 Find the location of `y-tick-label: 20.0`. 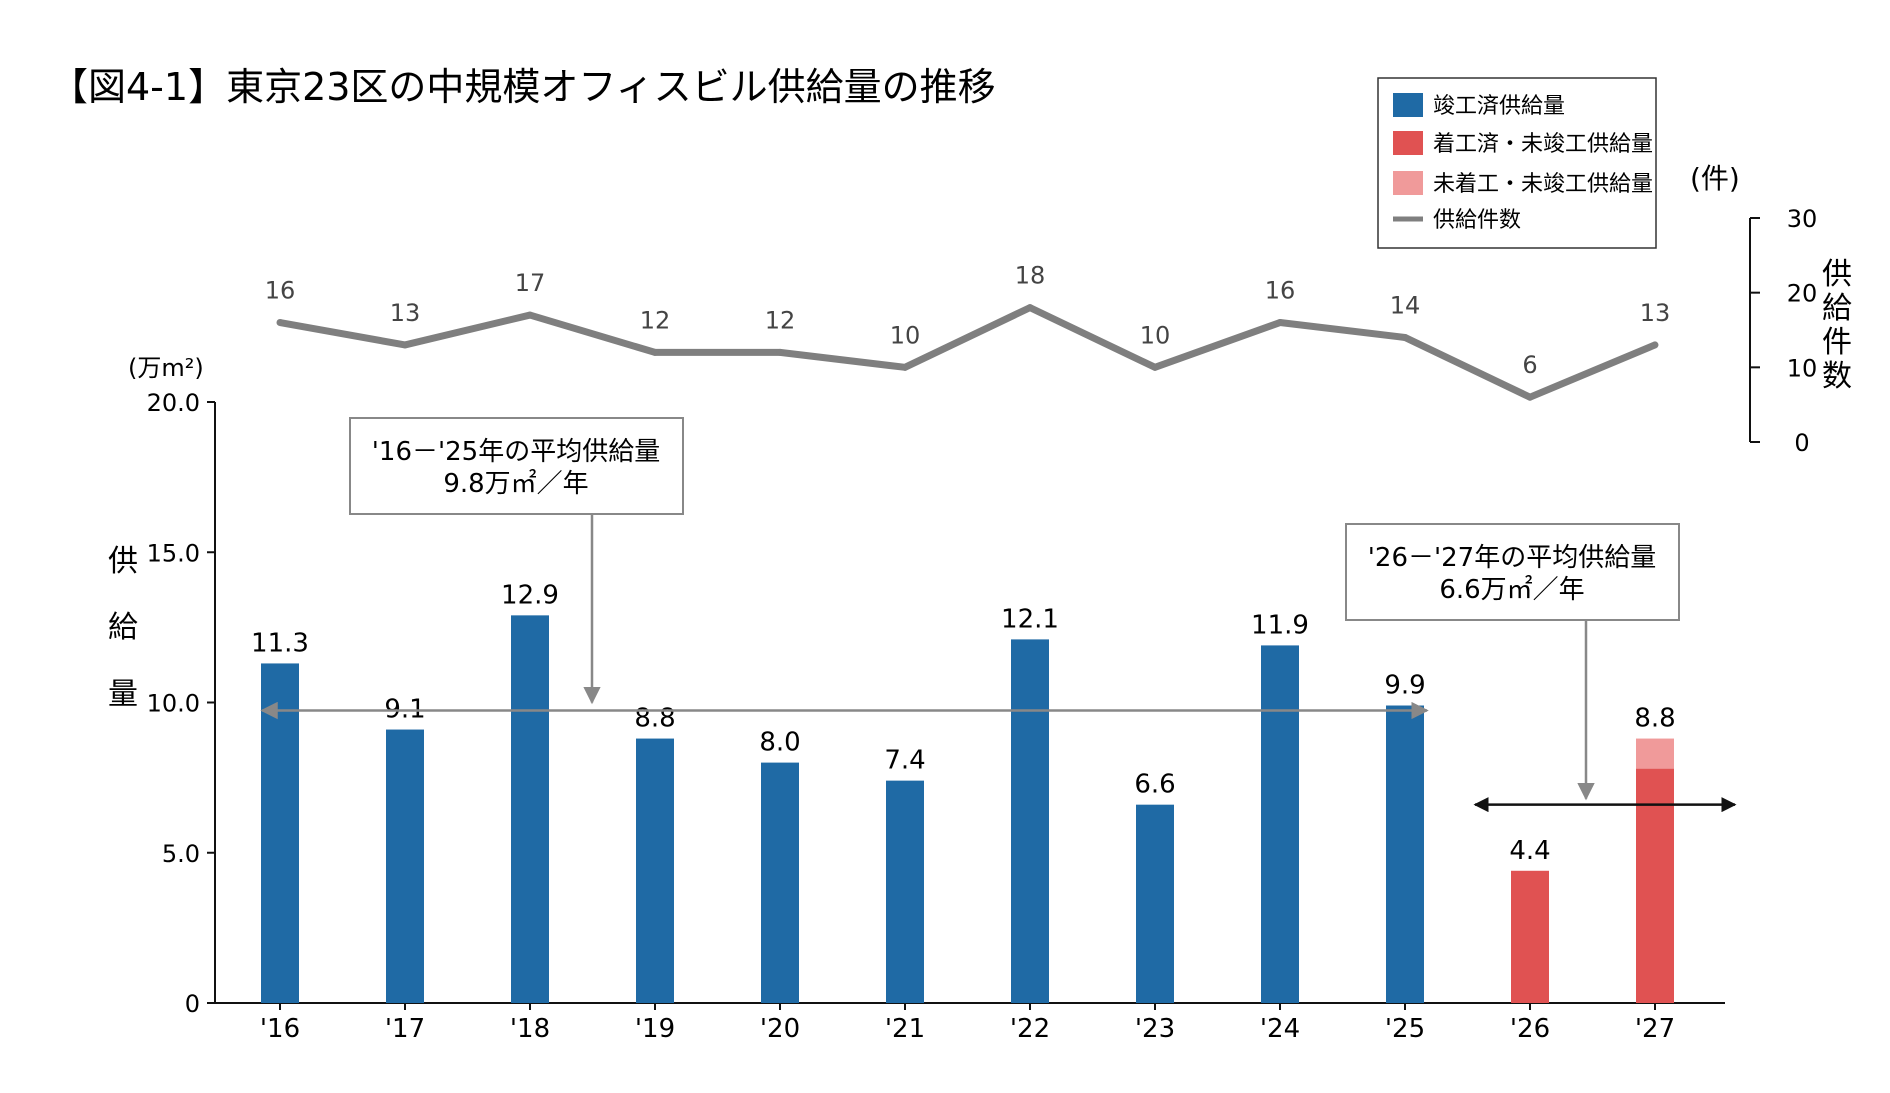

y-tick-label: 20.0 is located at coordinates (173, 403).